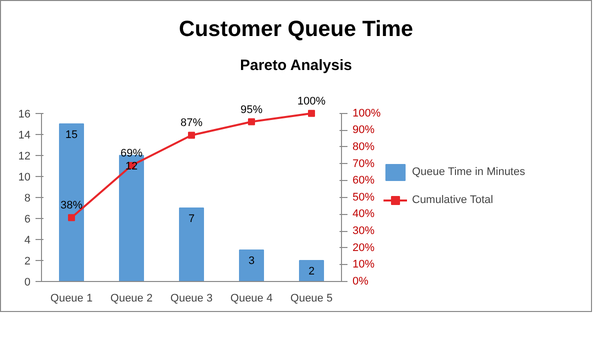  What do you see at coordinates (363, 264) in the screenshot?
I see `y2-tick-label: 10%` at bounding box center [363, 264].